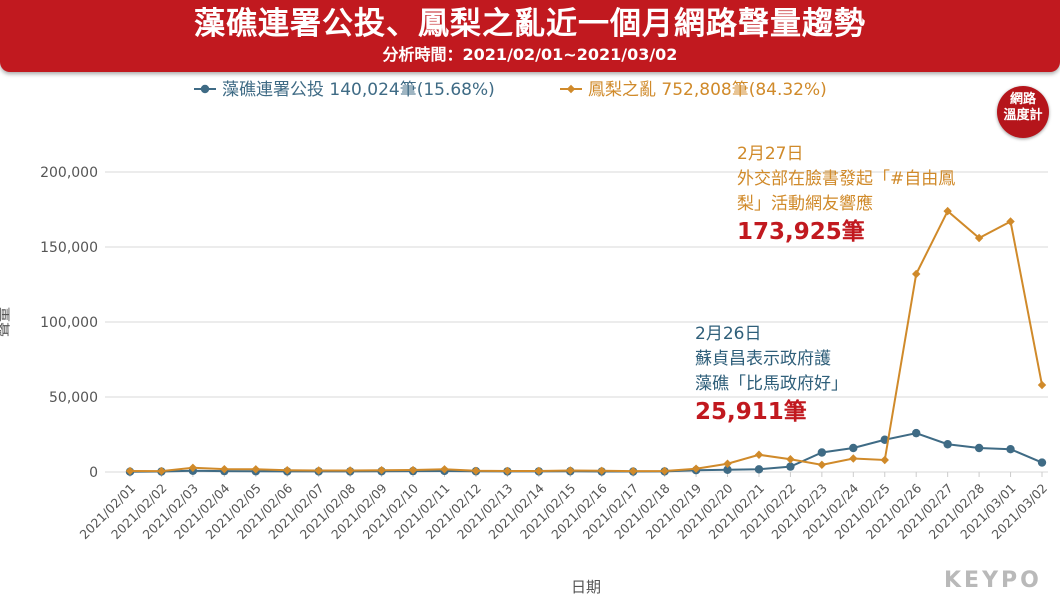  Describe the element at coordinates (707, 90) in the screenshot. I see `legend-label-1: 鳳梨之亂 752,808筆(84.32%)` at that location.